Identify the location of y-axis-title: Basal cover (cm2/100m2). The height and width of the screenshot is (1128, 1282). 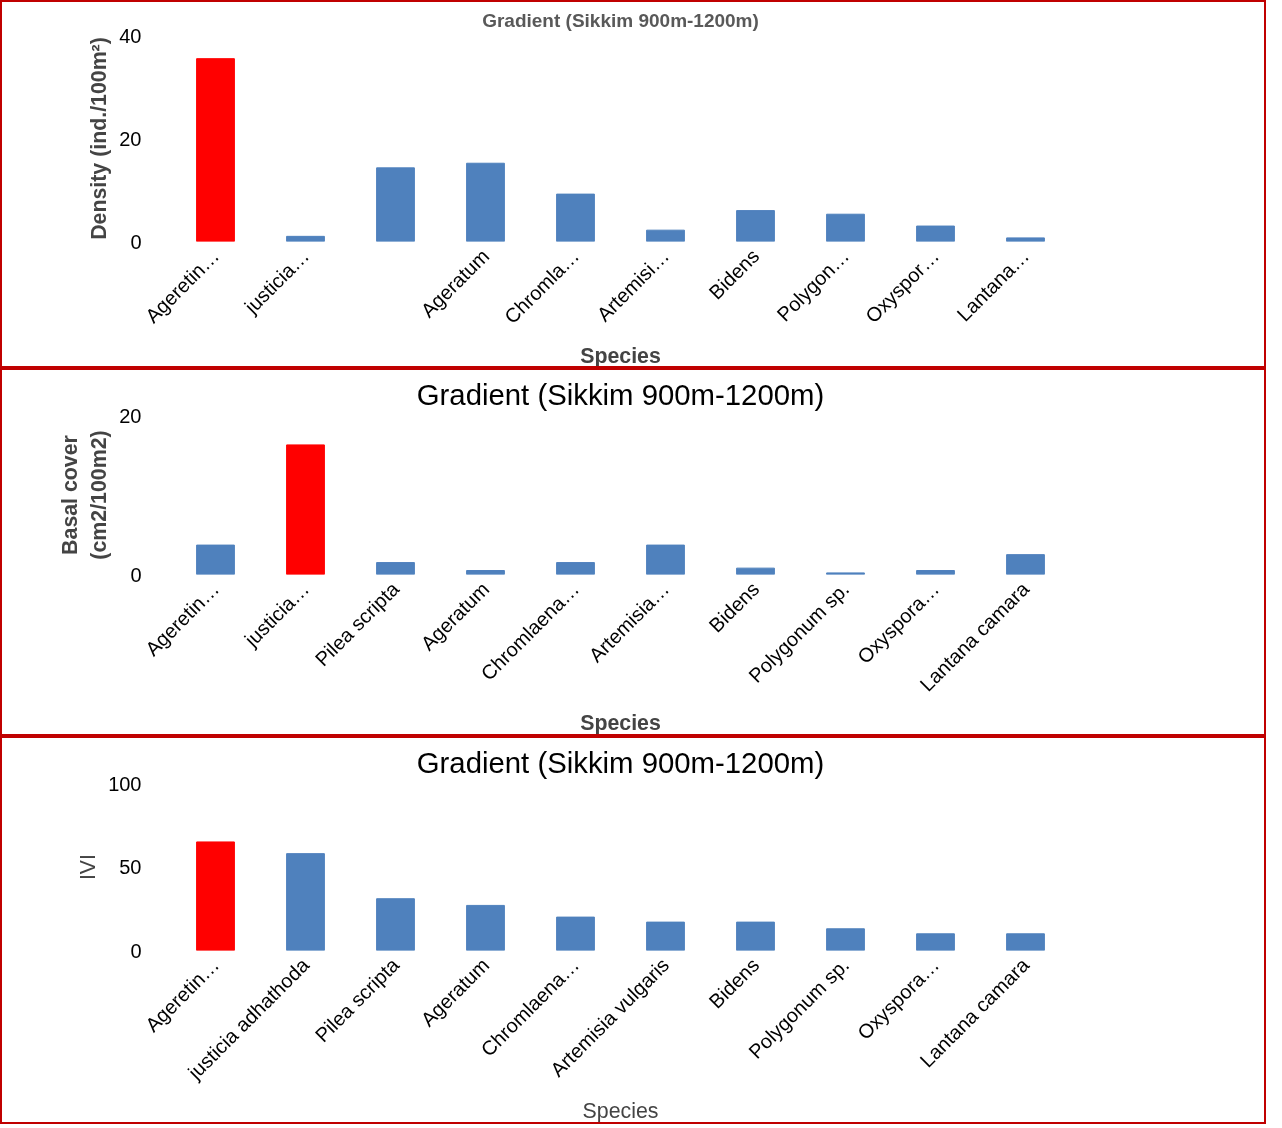
(85, 495).